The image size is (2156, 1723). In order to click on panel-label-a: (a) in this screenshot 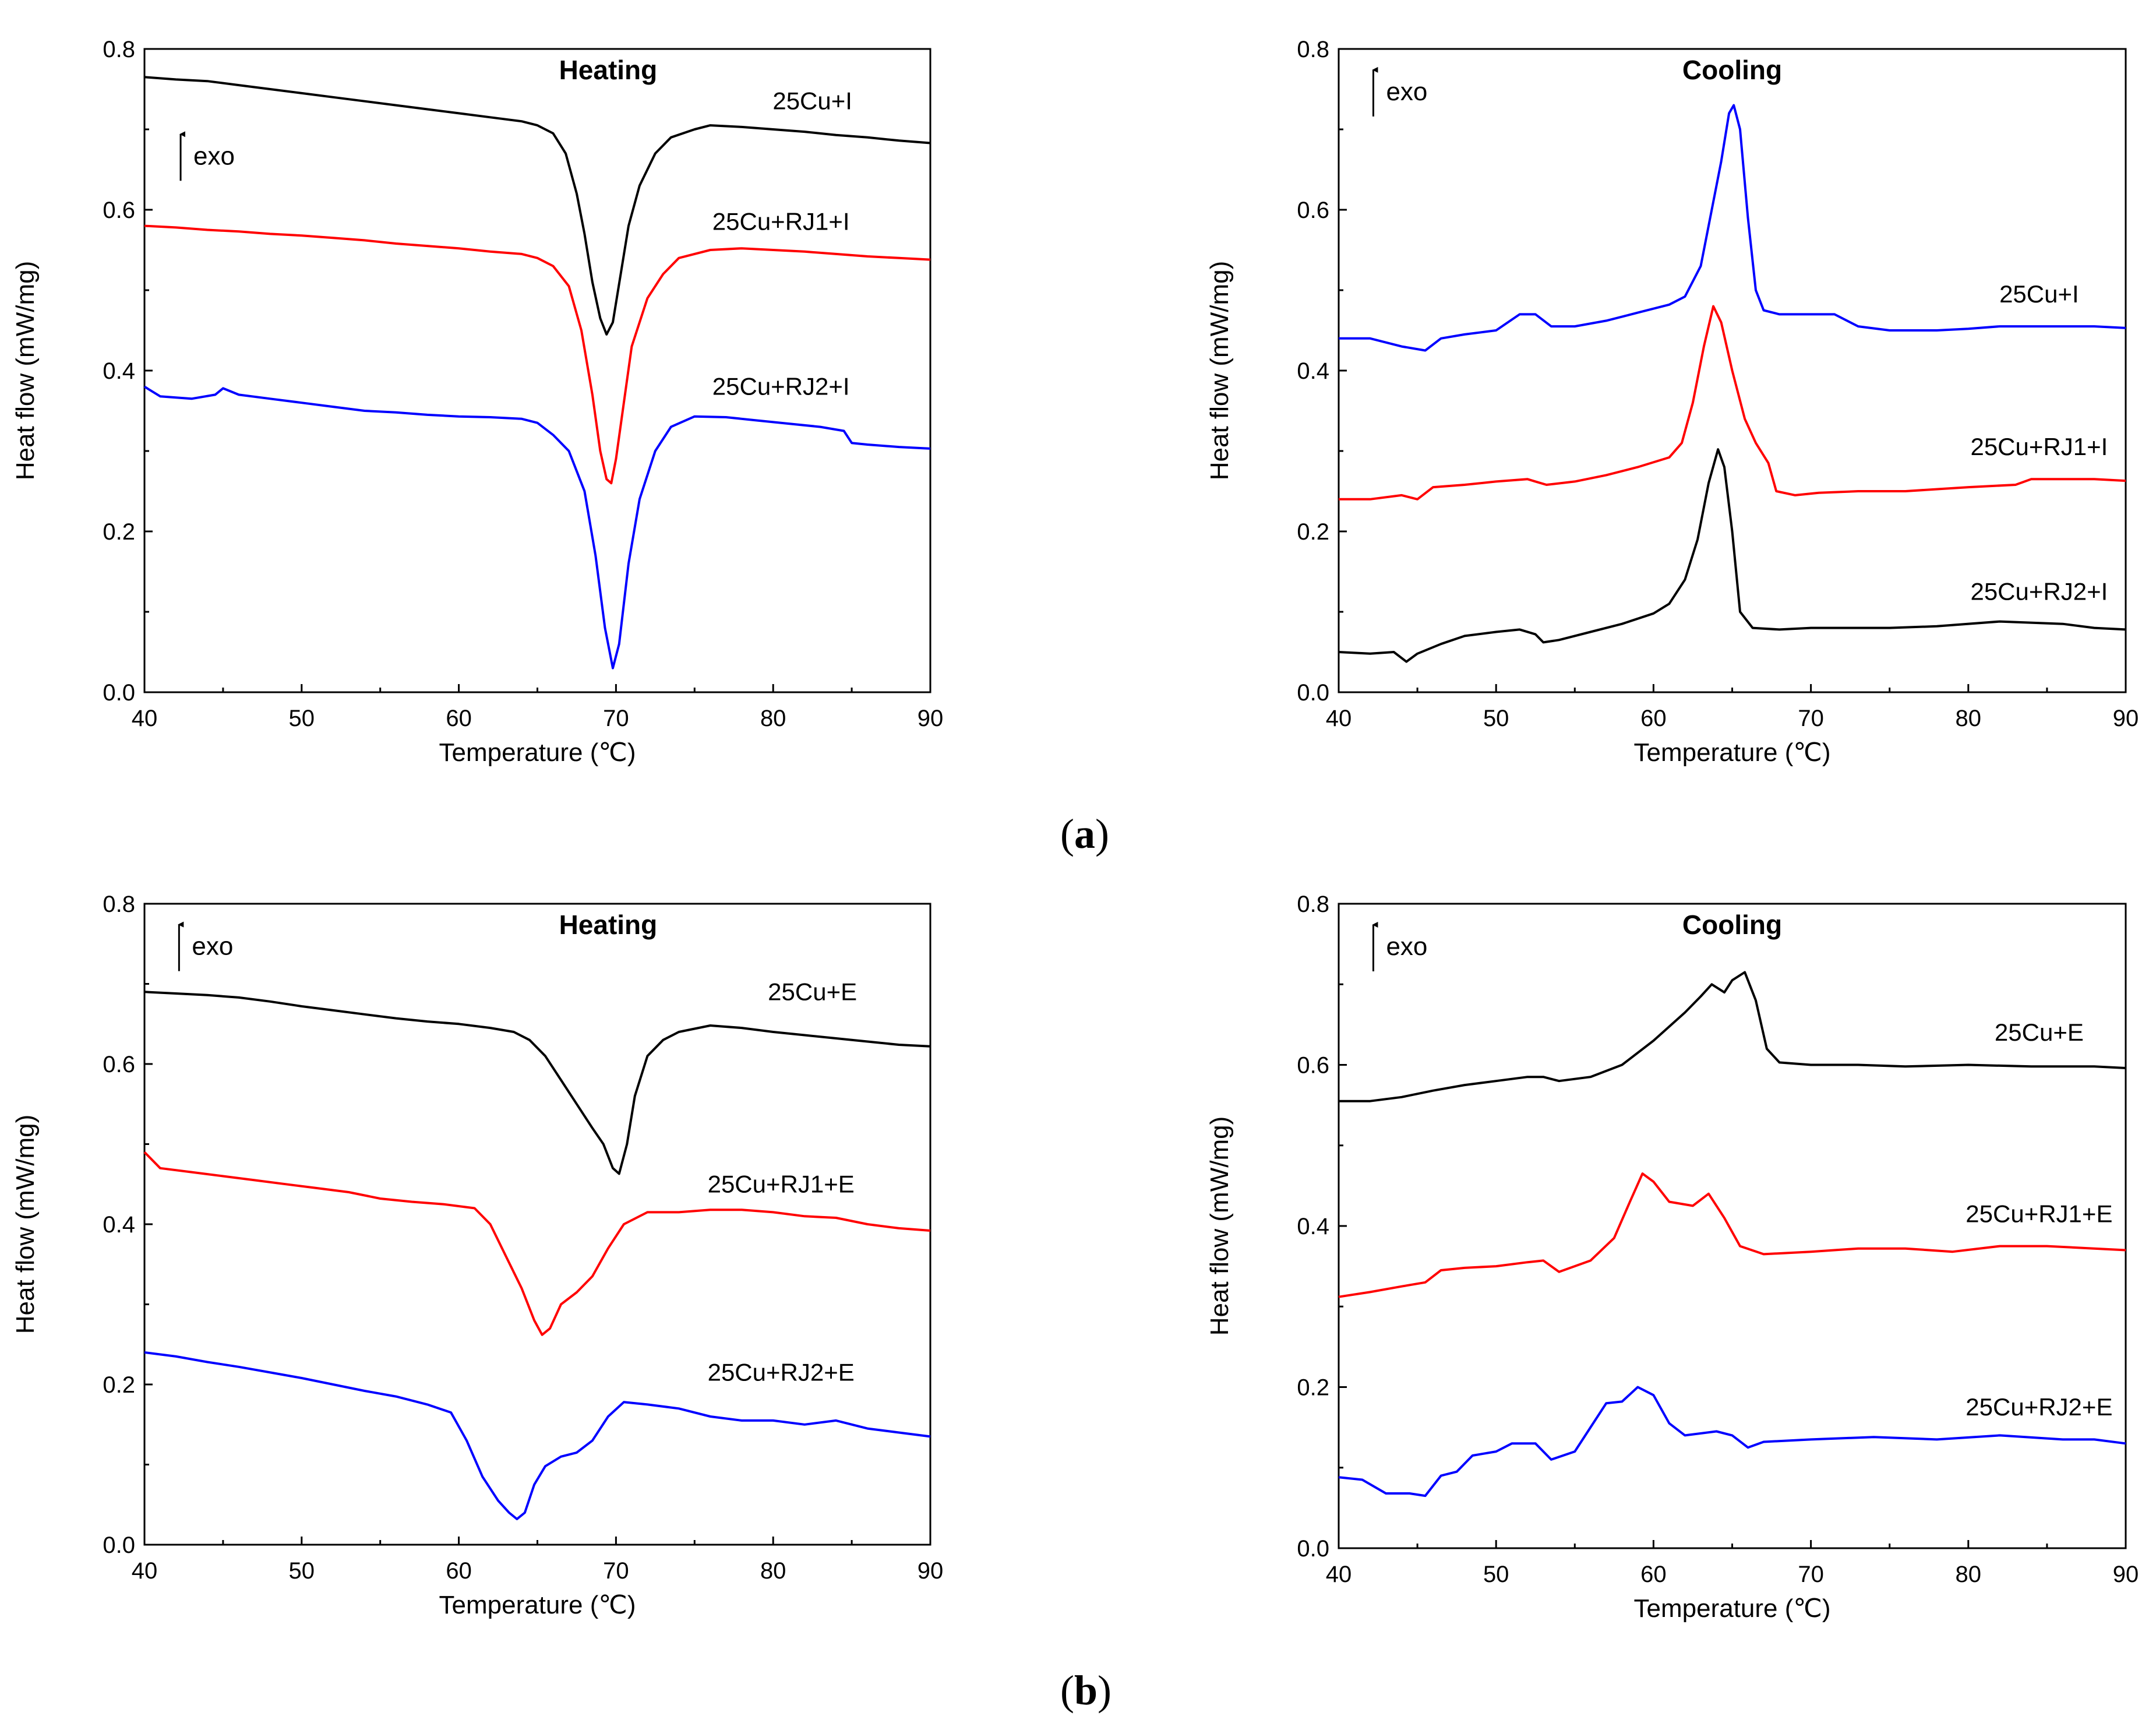, I will do `click(1084, 834)`.